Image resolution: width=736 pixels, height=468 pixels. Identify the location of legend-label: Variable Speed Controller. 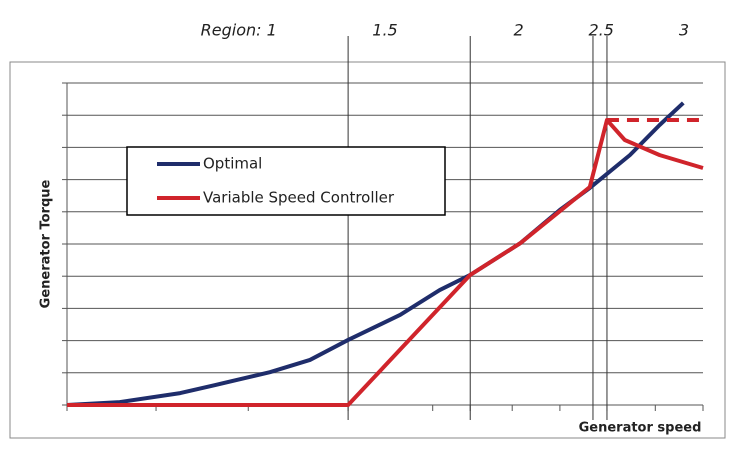
(299, 198).